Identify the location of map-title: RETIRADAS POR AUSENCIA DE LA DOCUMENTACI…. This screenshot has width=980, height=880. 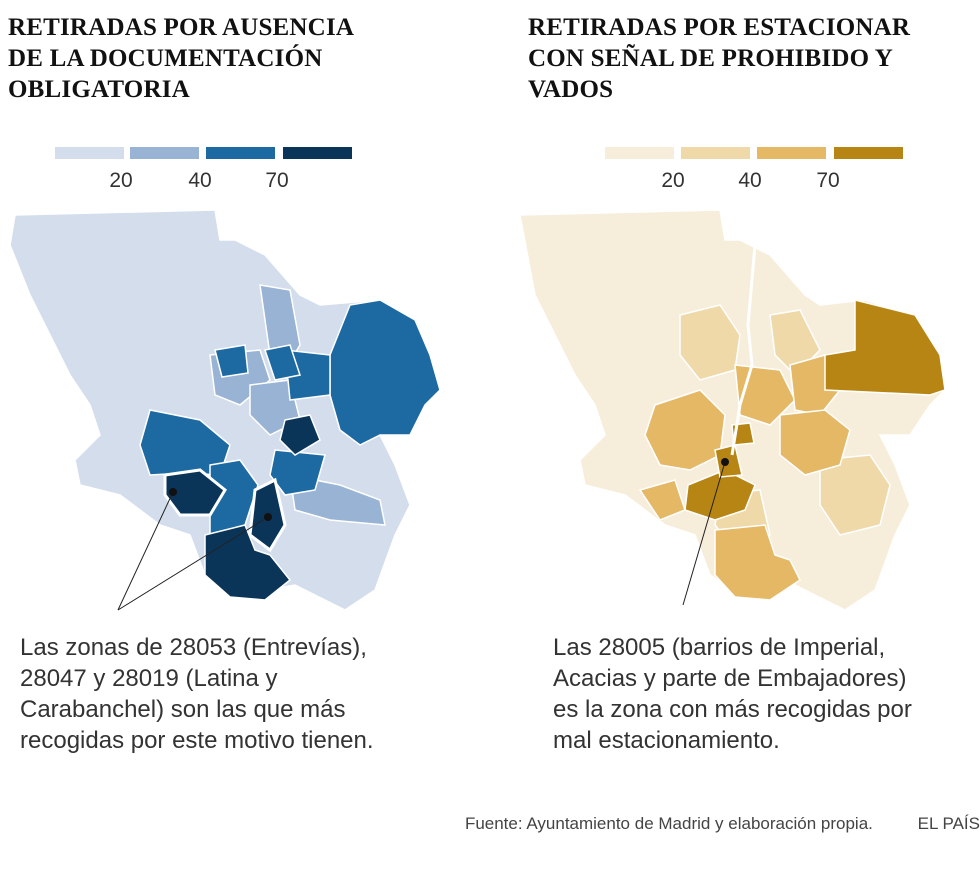
(181, 58).